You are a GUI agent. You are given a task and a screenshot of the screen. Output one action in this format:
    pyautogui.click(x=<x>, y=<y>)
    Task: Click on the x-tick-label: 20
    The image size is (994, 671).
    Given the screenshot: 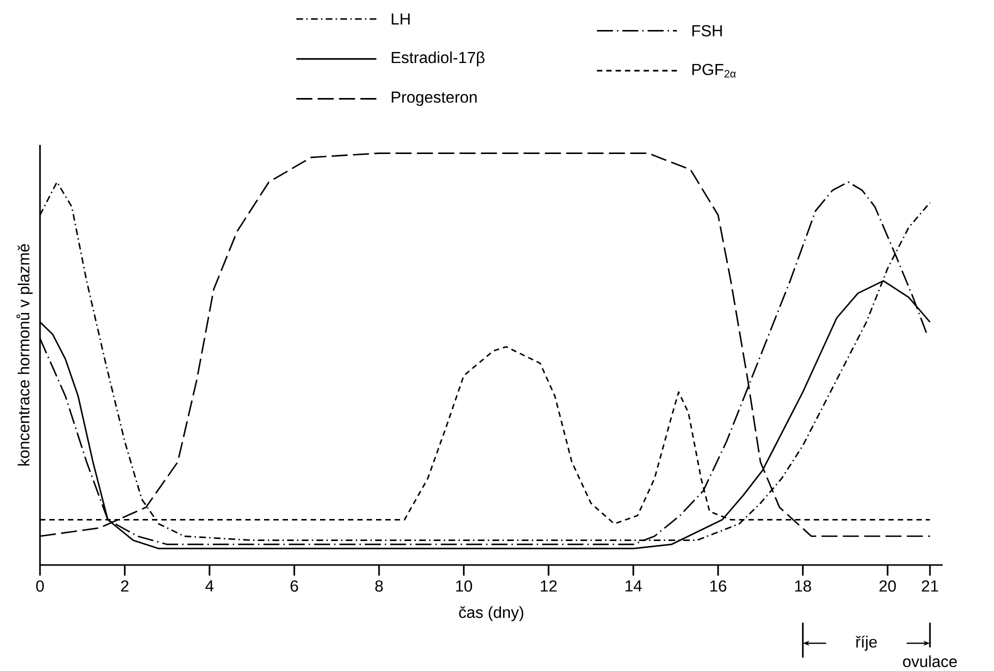 What is the action you would take?
    pyautogui.click(x=887, y=586)
    